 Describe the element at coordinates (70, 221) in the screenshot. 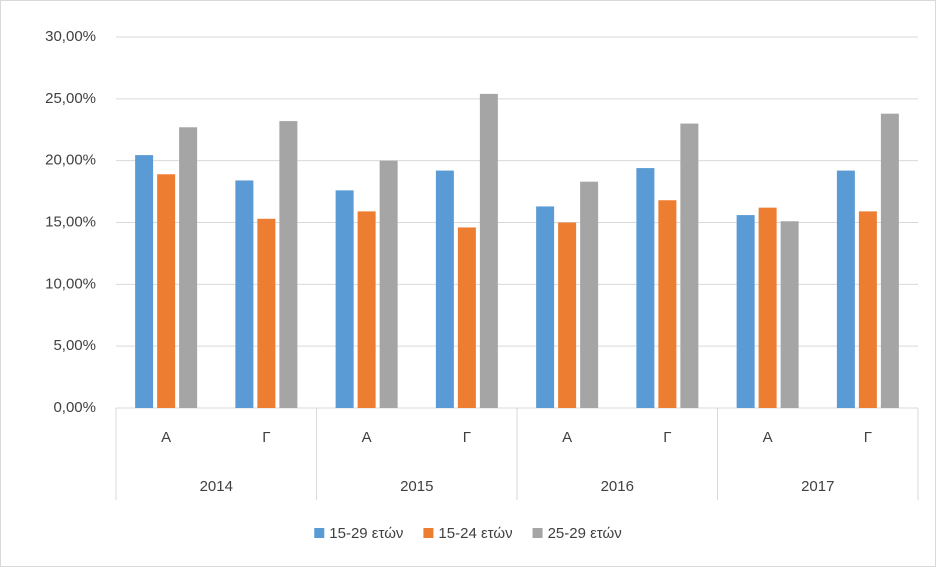

I see `y-tick-label: 15,00%` at that location.